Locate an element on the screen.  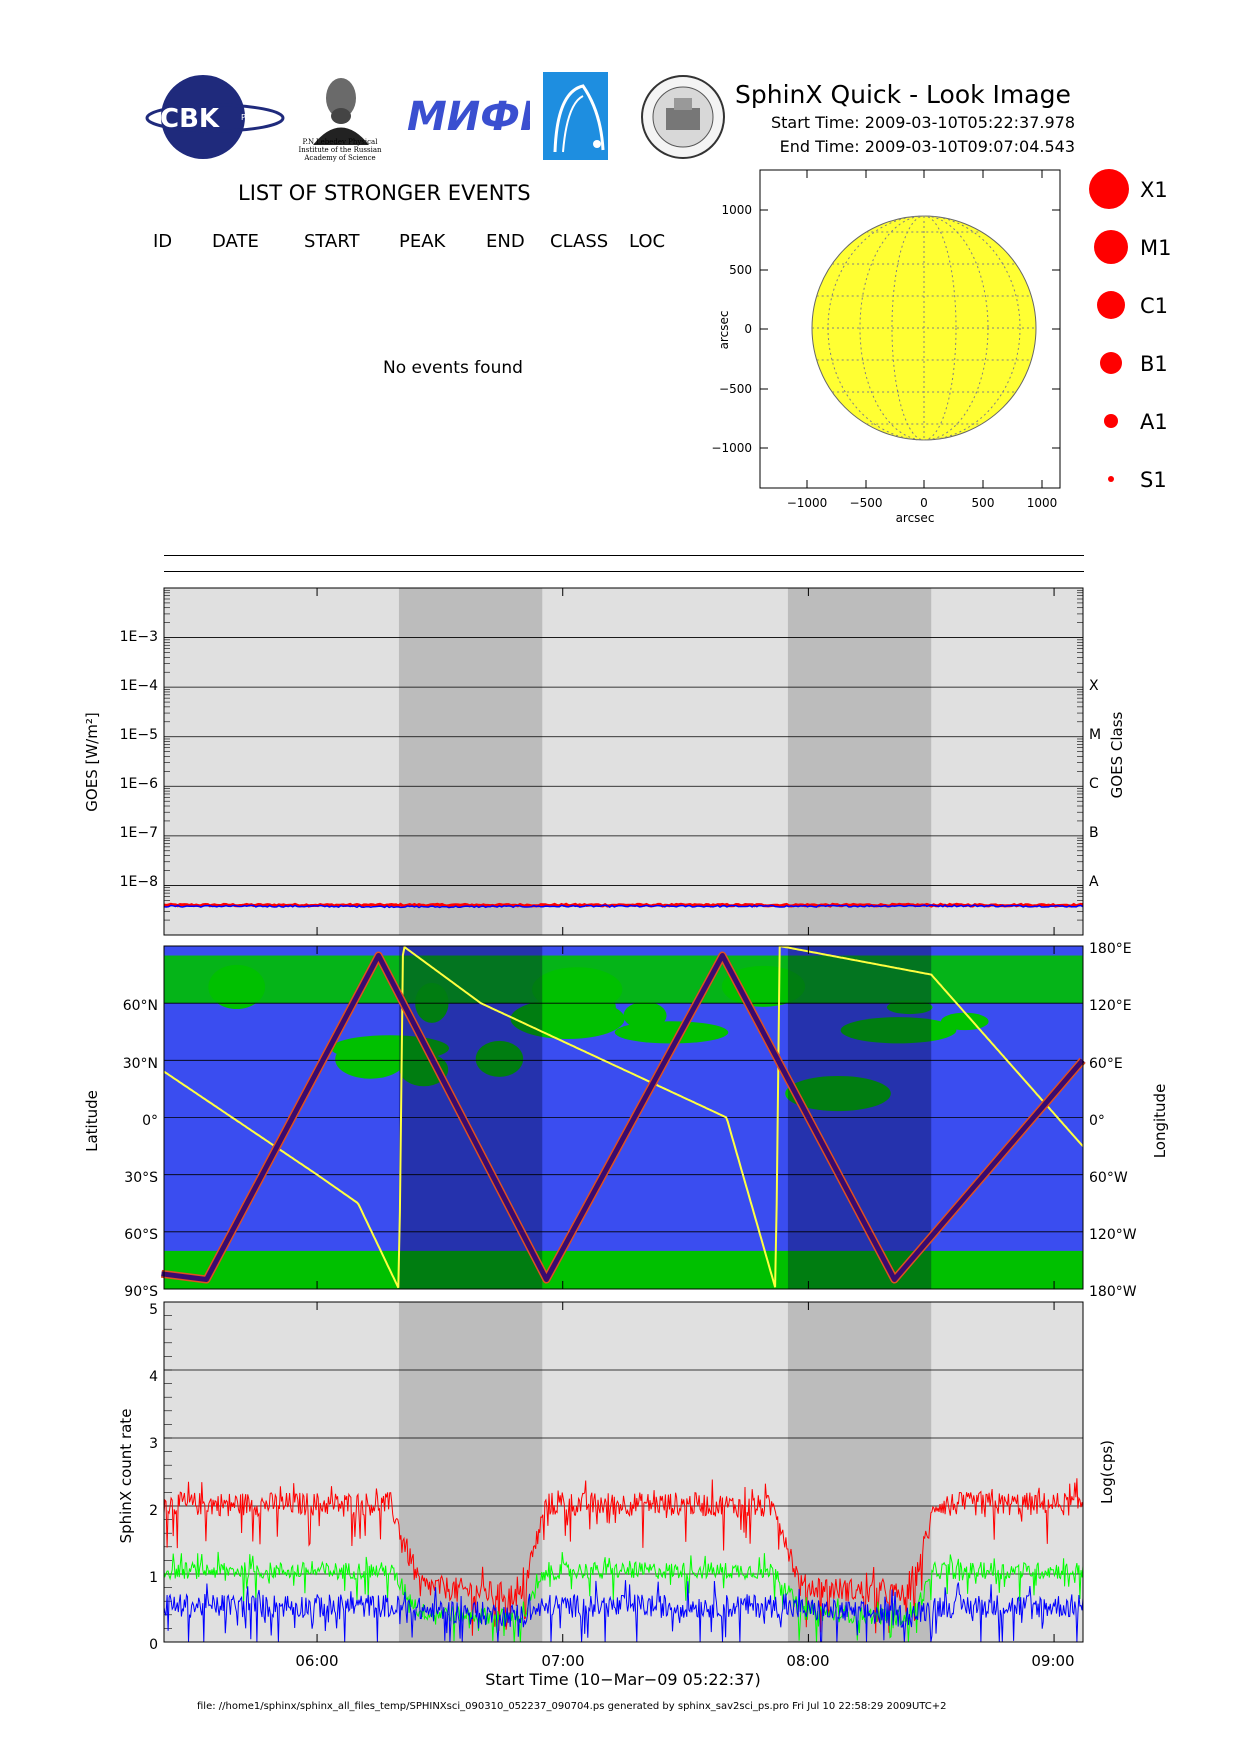
col-id: ID is located at coordinates (163, 241).